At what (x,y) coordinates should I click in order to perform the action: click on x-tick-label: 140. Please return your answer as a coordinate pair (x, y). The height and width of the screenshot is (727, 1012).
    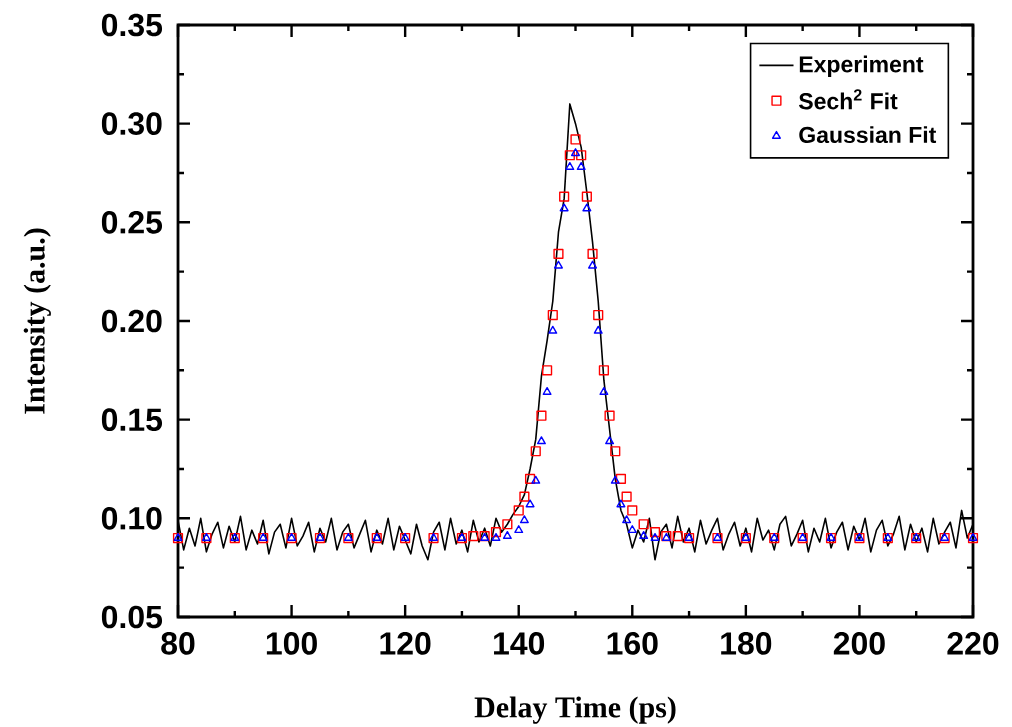
    Looking at the image, I should click on (519, 643).